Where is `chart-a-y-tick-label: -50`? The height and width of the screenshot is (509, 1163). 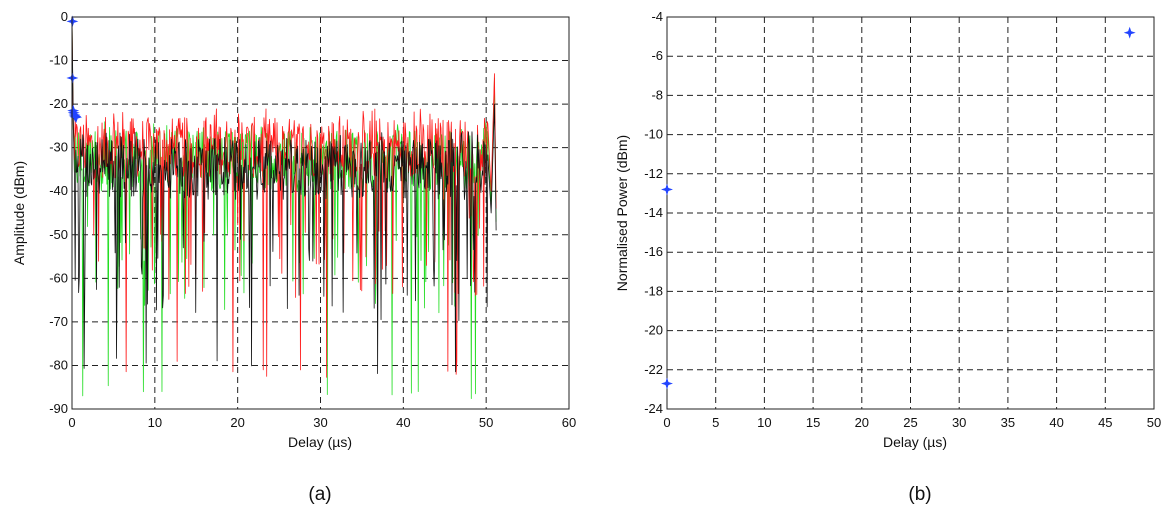 chart-a-y-tick-label: -50 is located at coordinates (58, 234).